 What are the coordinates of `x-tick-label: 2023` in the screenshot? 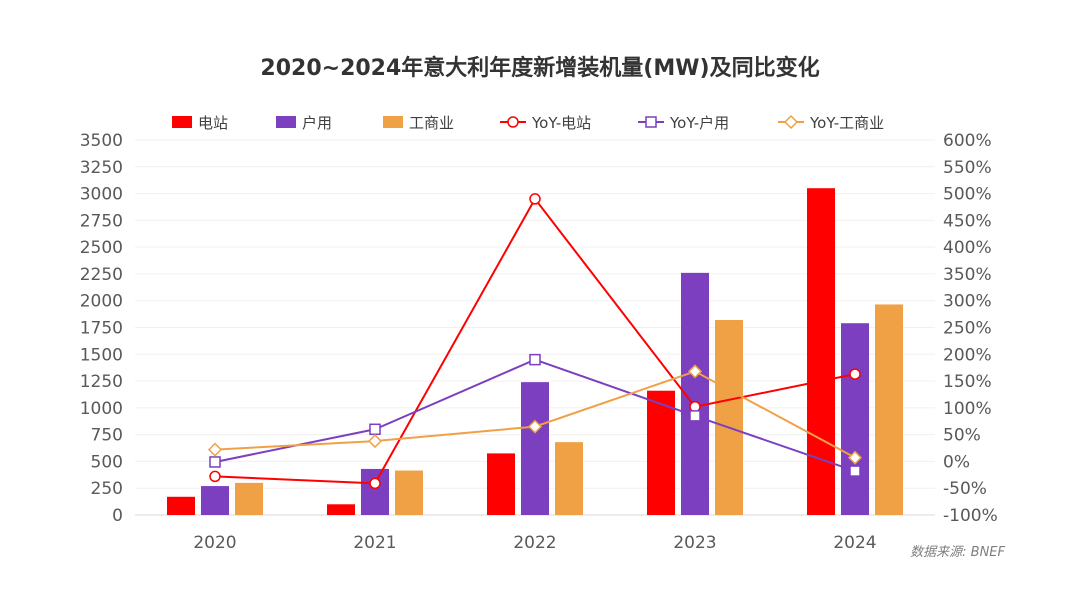 It's located at (694, 543).